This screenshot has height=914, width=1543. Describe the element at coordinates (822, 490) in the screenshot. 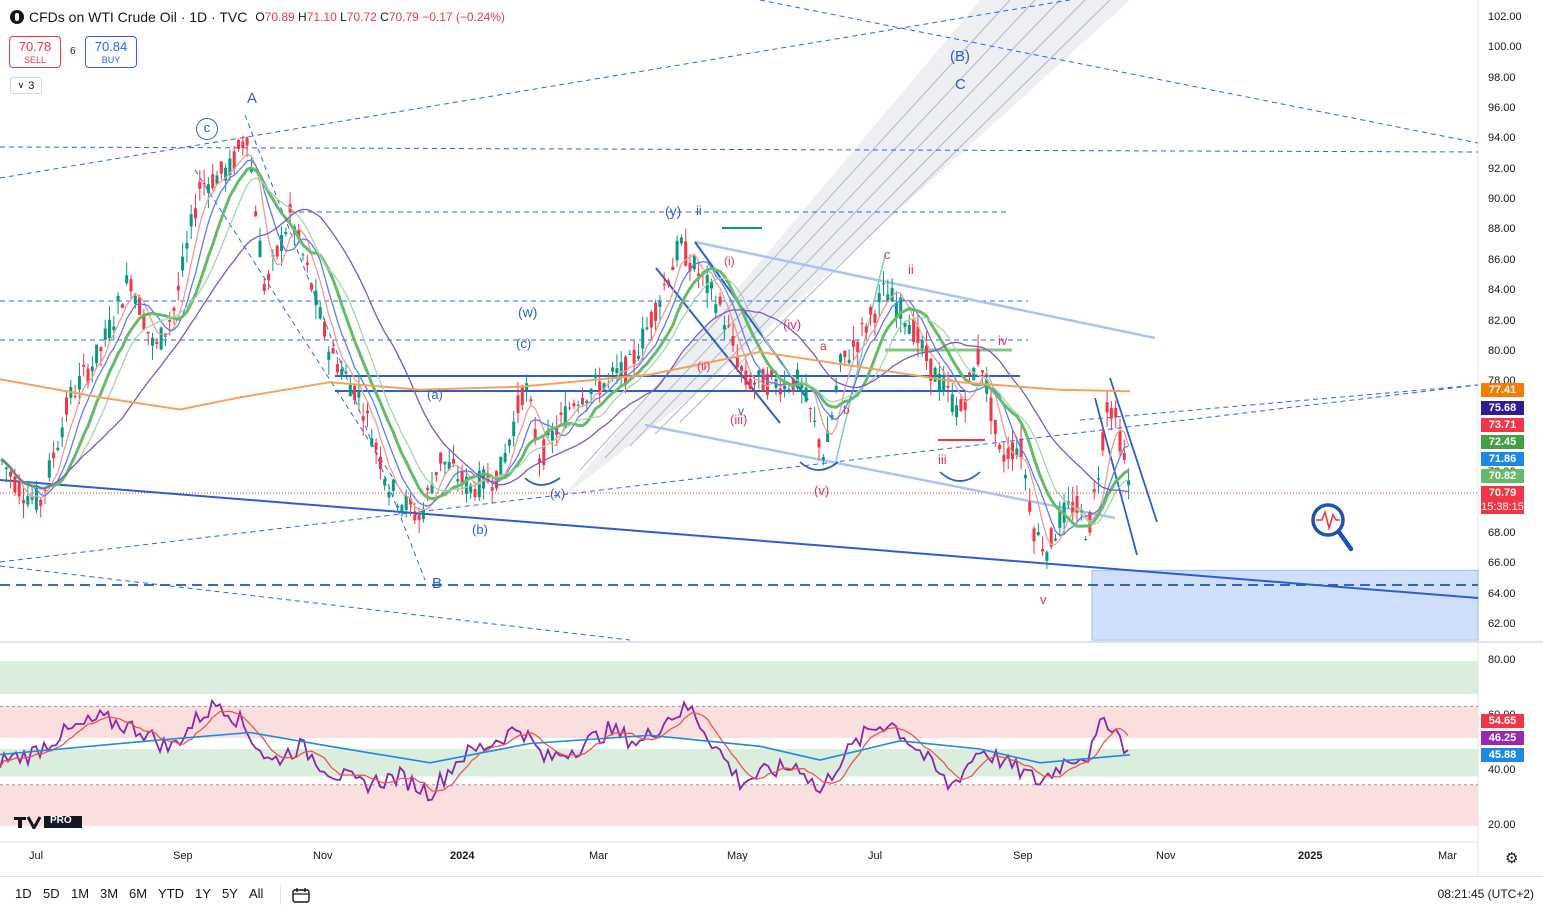

I see `wave-label-v_paren: (v)` at that location.